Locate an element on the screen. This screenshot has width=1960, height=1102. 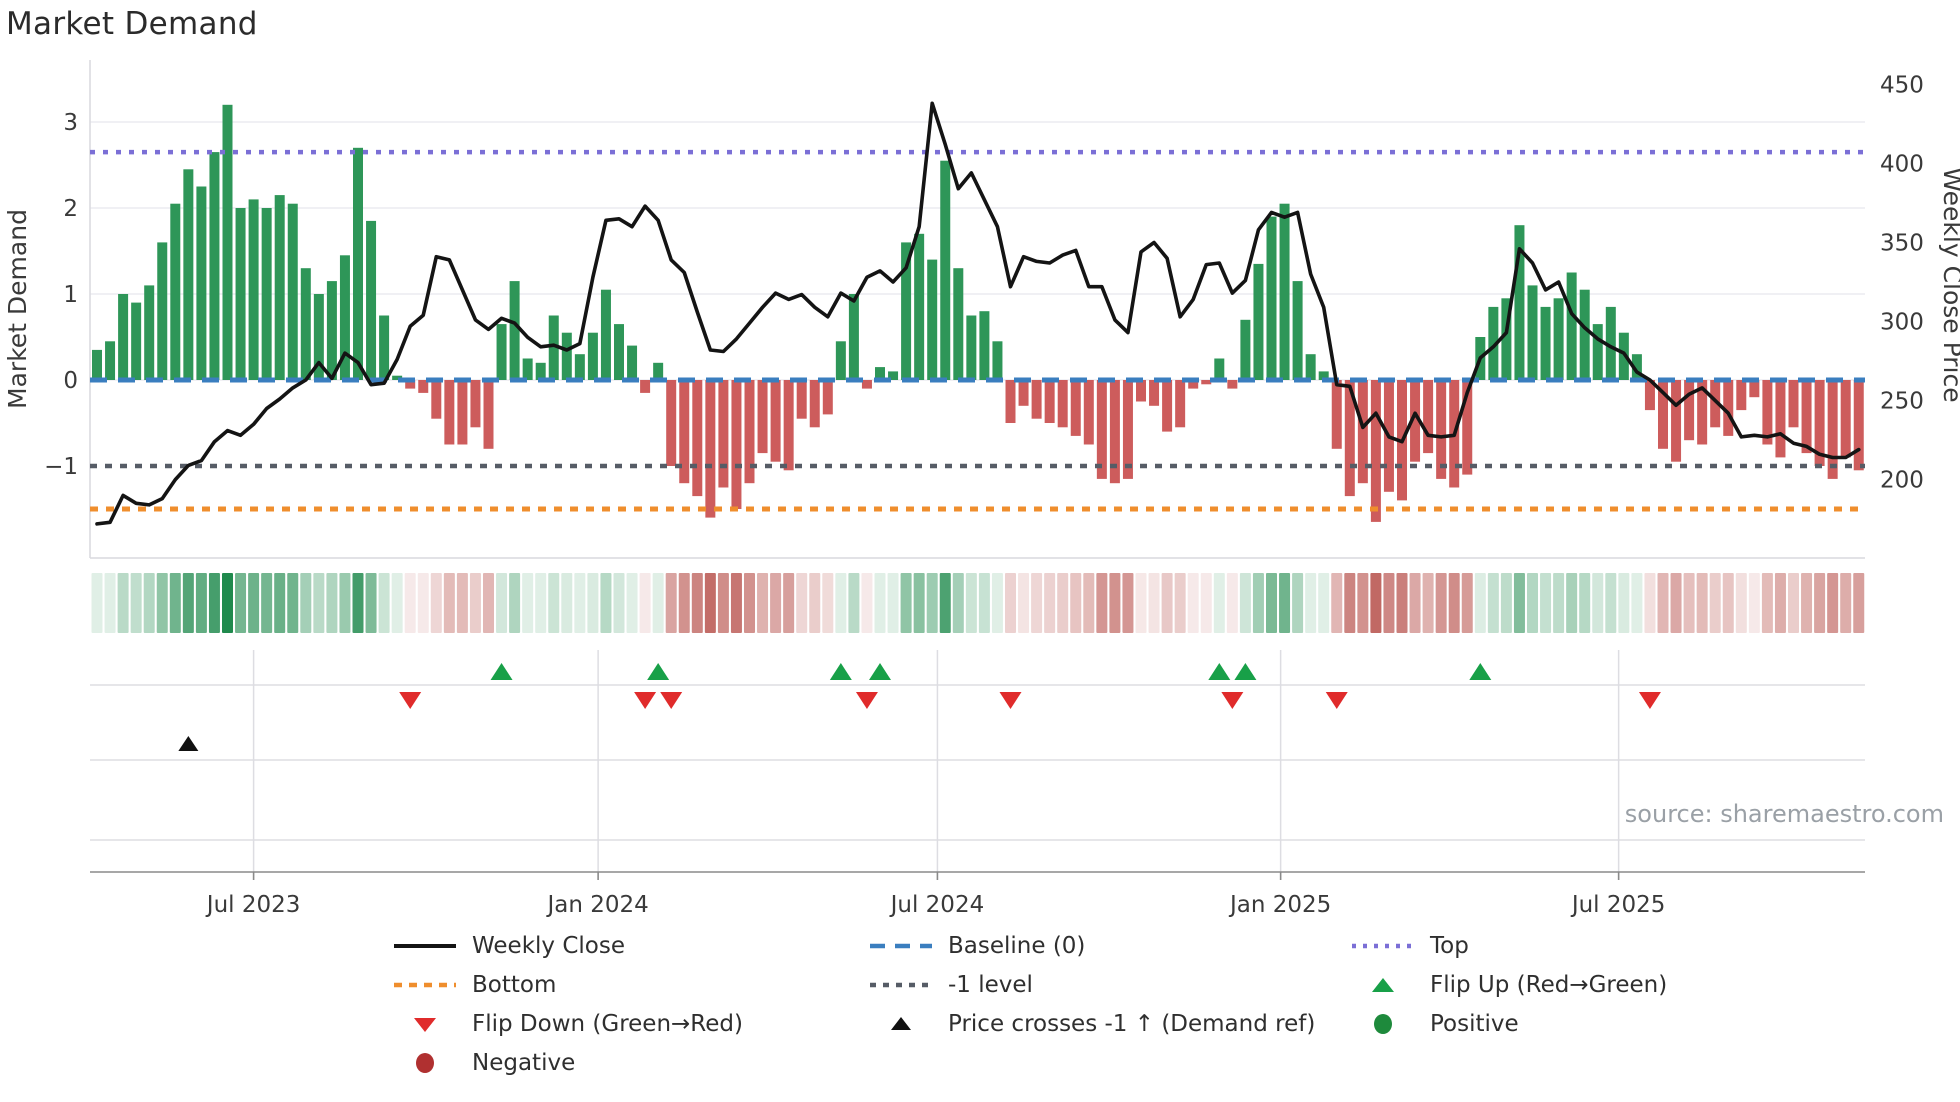
tri-up-green-swatch-icon is located at coordinates (1383, 985).